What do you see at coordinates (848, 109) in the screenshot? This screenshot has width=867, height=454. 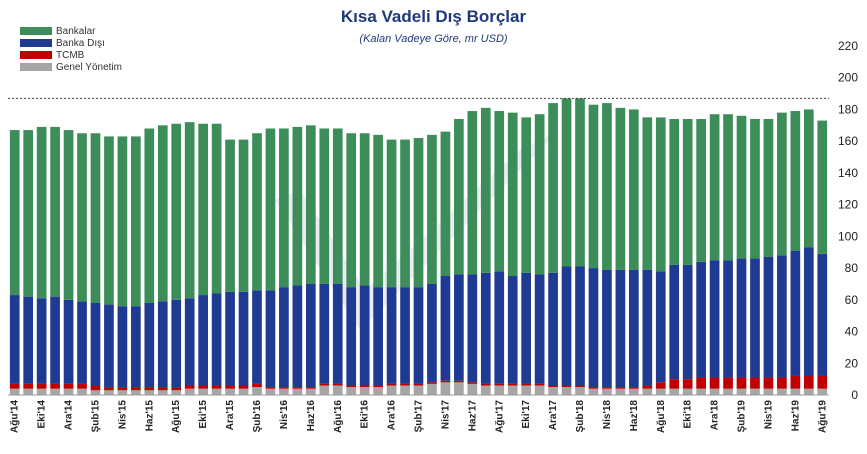 I see `y-tick-label: 180` at bounding box center [848, 109].